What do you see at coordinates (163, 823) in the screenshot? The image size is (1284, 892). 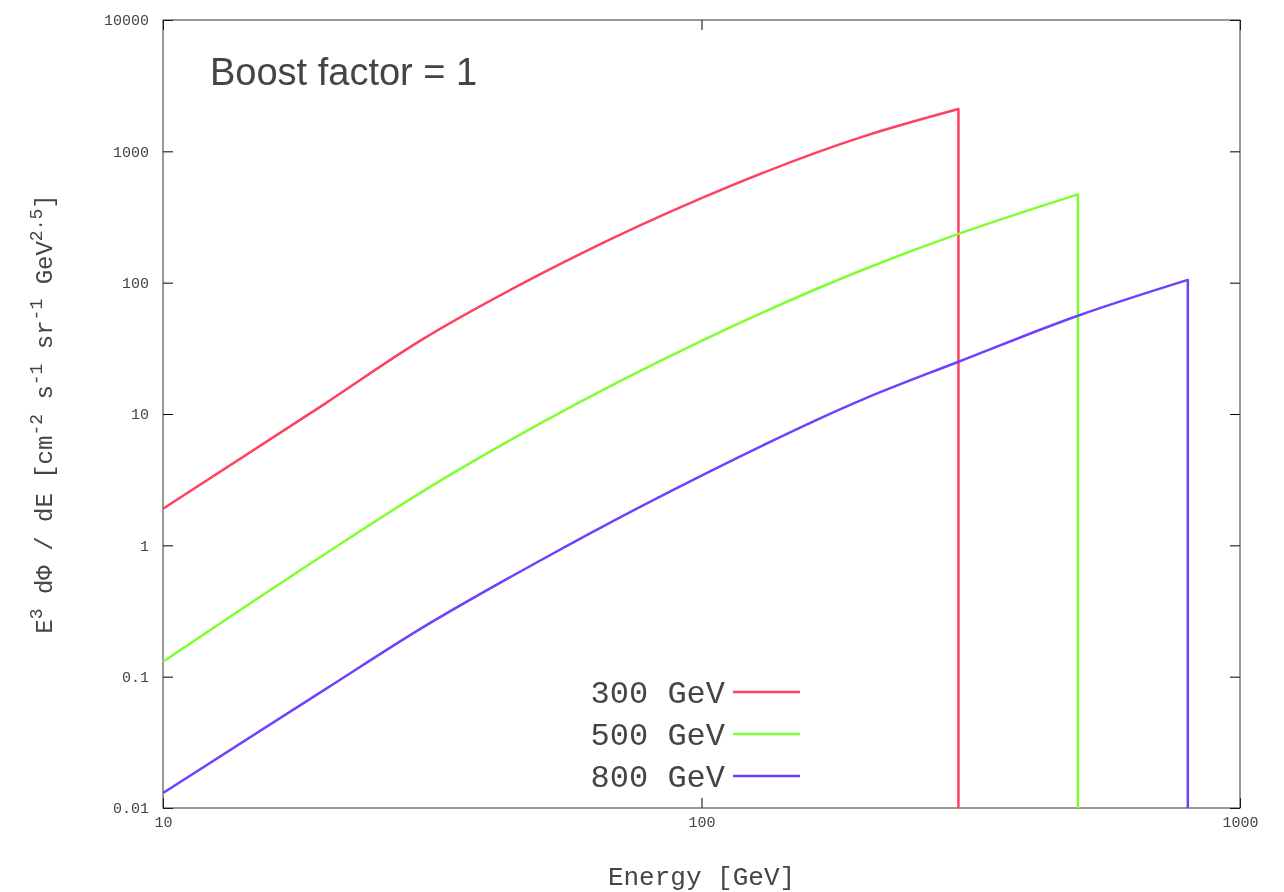 I see `x-tick-label: 10` at bounding box center [163, 823].